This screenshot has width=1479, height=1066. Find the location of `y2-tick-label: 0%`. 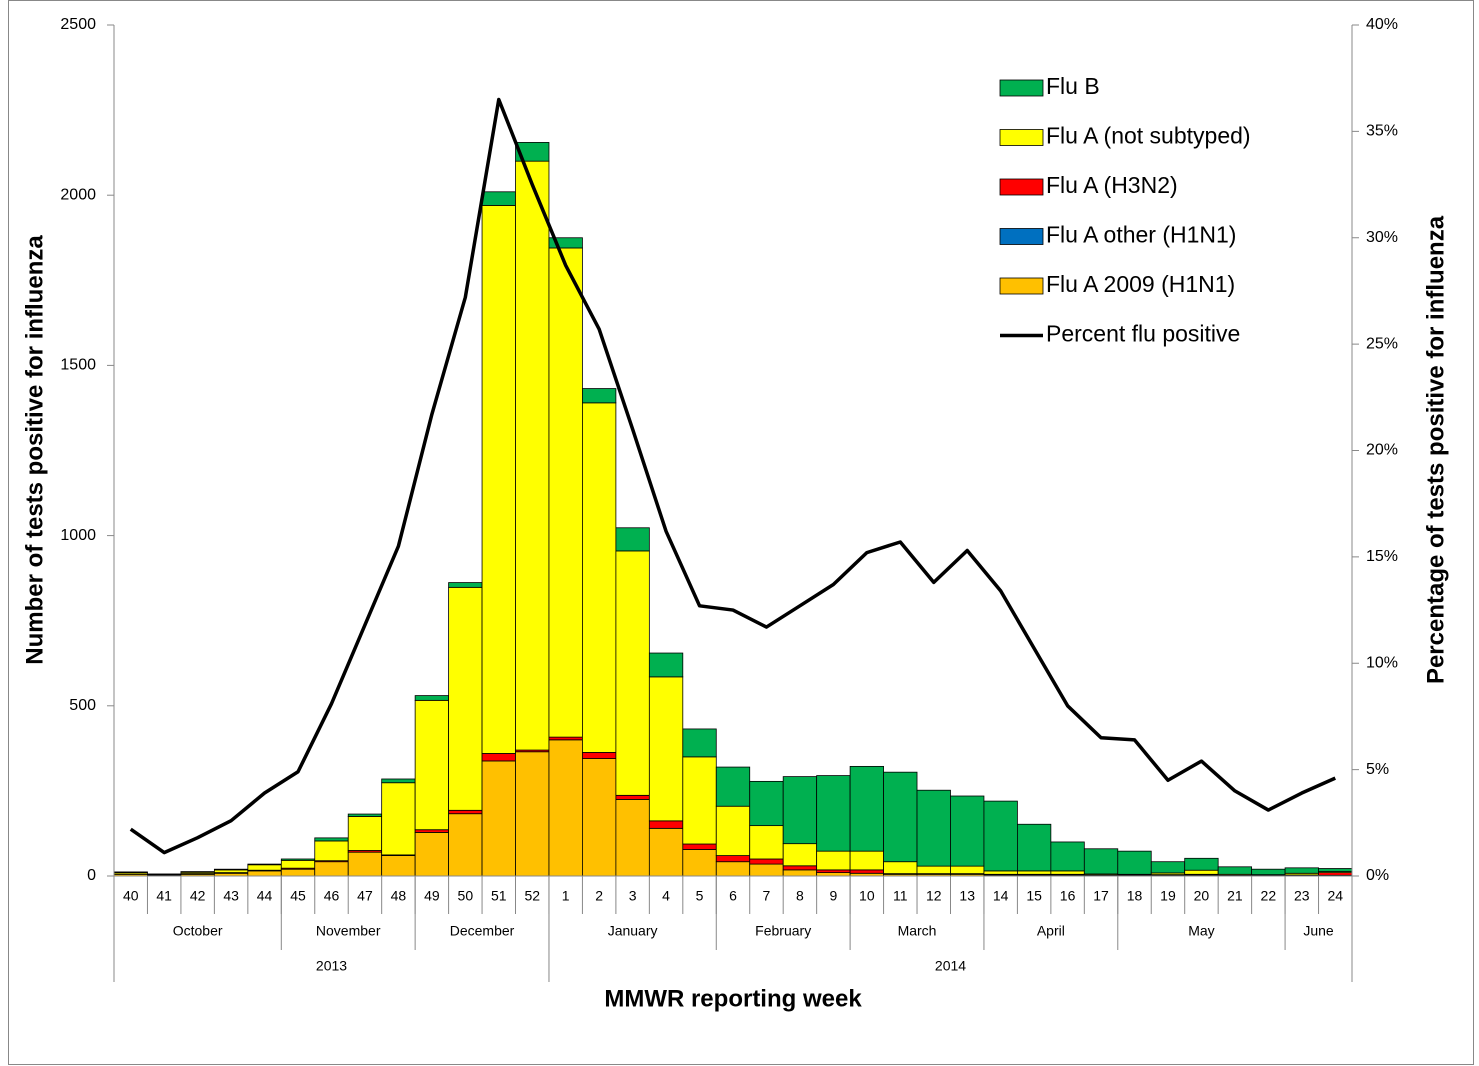

y2-tick-label: 0% is located at coordinates (1377, 875).